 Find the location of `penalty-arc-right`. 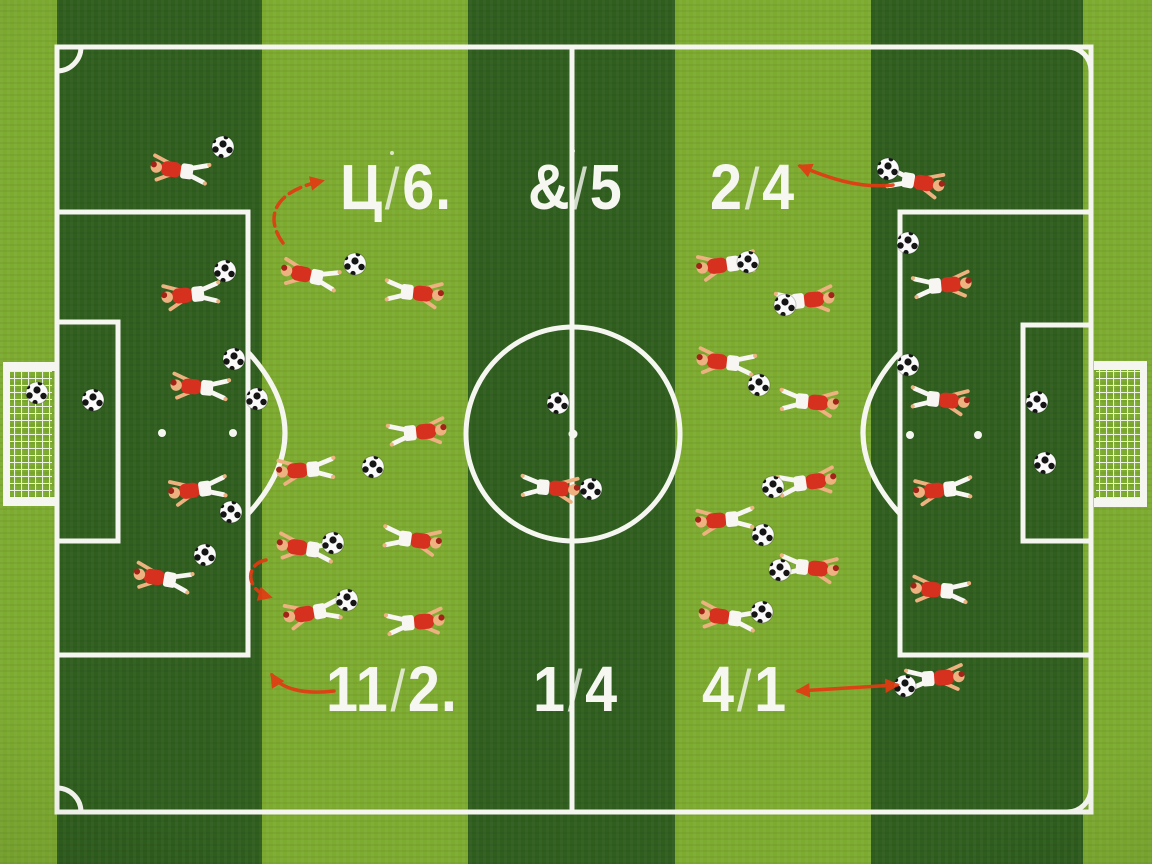

penalty-arc-right is located at coordinates (881, 433).